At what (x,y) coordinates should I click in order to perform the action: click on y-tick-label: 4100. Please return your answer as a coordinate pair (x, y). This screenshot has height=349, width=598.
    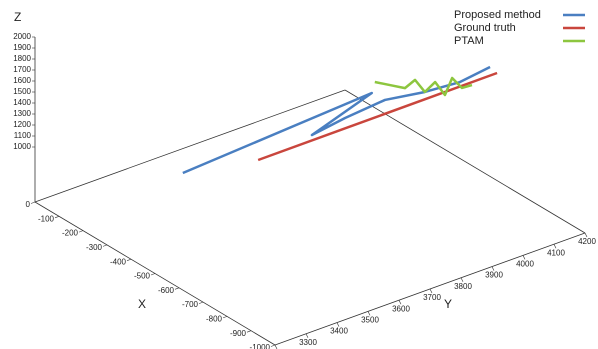
    Looking at the image, I should click on (556, 252).